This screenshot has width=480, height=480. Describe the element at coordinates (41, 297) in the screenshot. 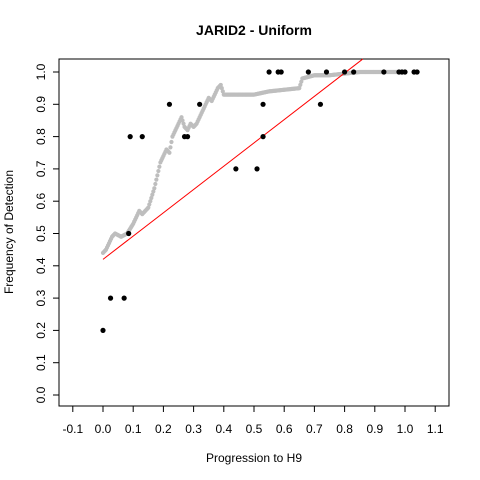

I see `y-tick-label: 0.3` at that location.